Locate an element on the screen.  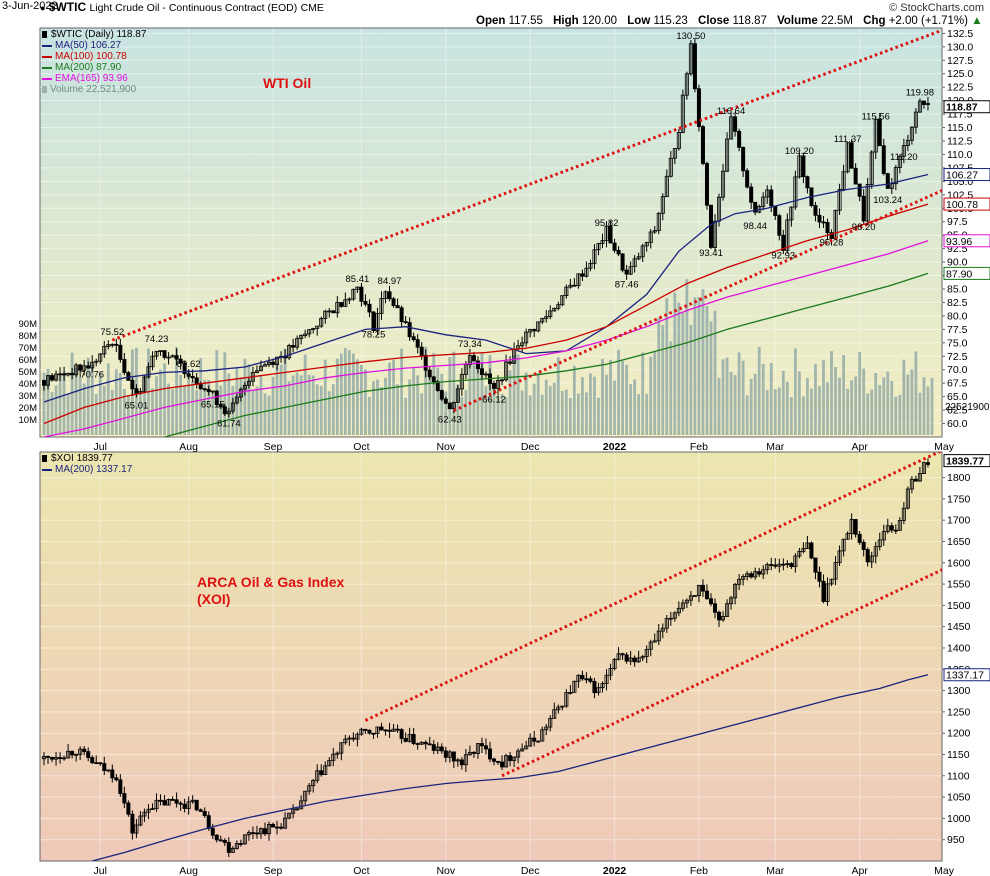
y-tick-label: 110.0 is located at coordinates (960, 155).